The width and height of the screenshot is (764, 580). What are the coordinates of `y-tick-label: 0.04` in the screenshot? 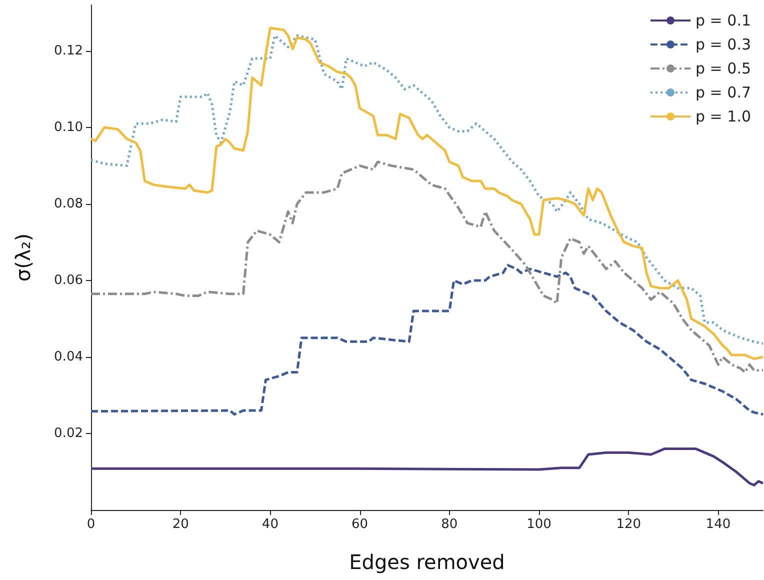 It's located at (68, 356).